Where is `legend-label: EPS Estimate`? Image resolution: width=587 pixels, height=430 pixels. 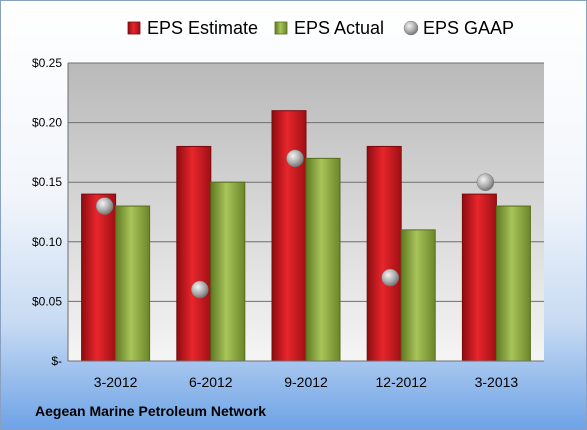
legend-label: EPS Estimate is located at coordinates (202, 28).